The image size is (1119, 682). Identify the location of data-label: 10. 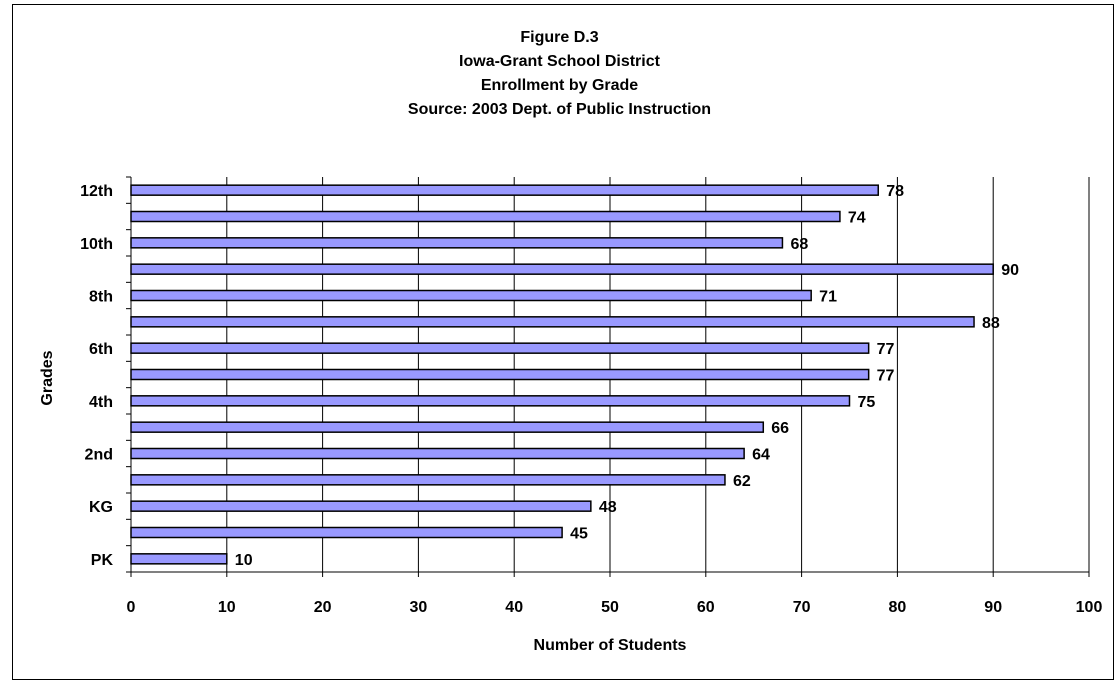
(244, 560).